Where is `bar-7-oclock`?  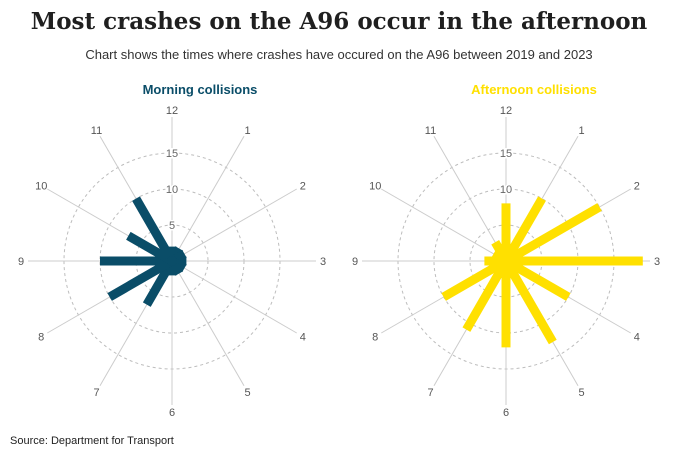
bar-7-oclock is located at coordinates (486, 295).